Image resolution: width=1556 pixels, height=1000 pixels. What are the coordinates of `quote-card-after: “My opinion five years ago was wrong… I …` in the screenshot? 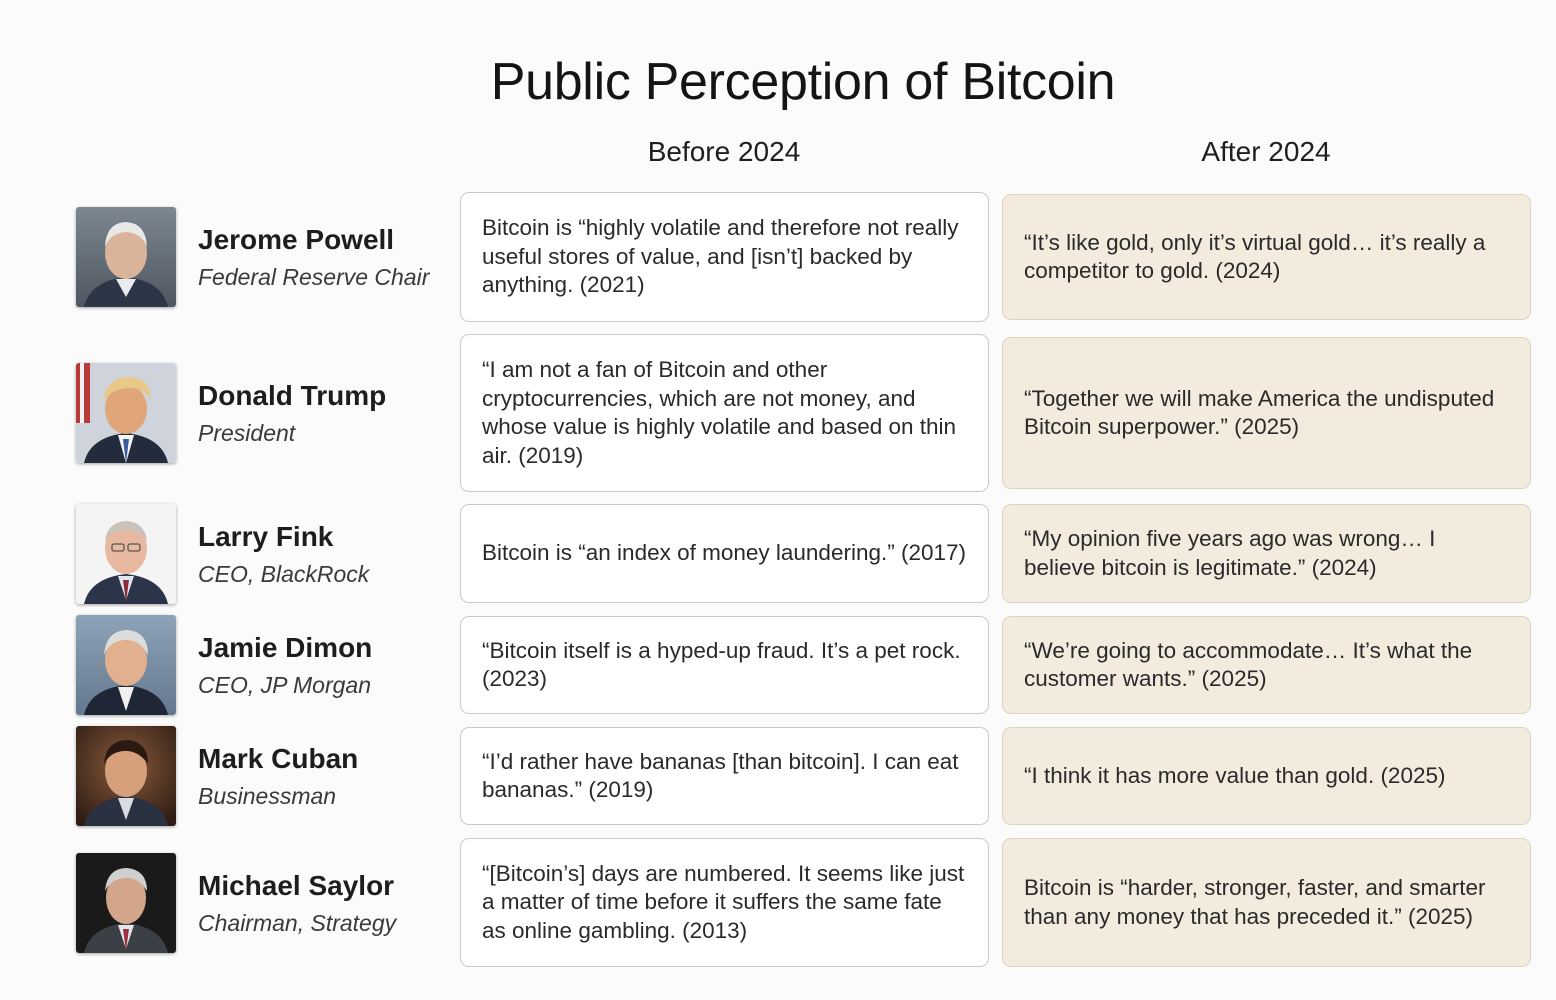 It's located at (1266, 553).